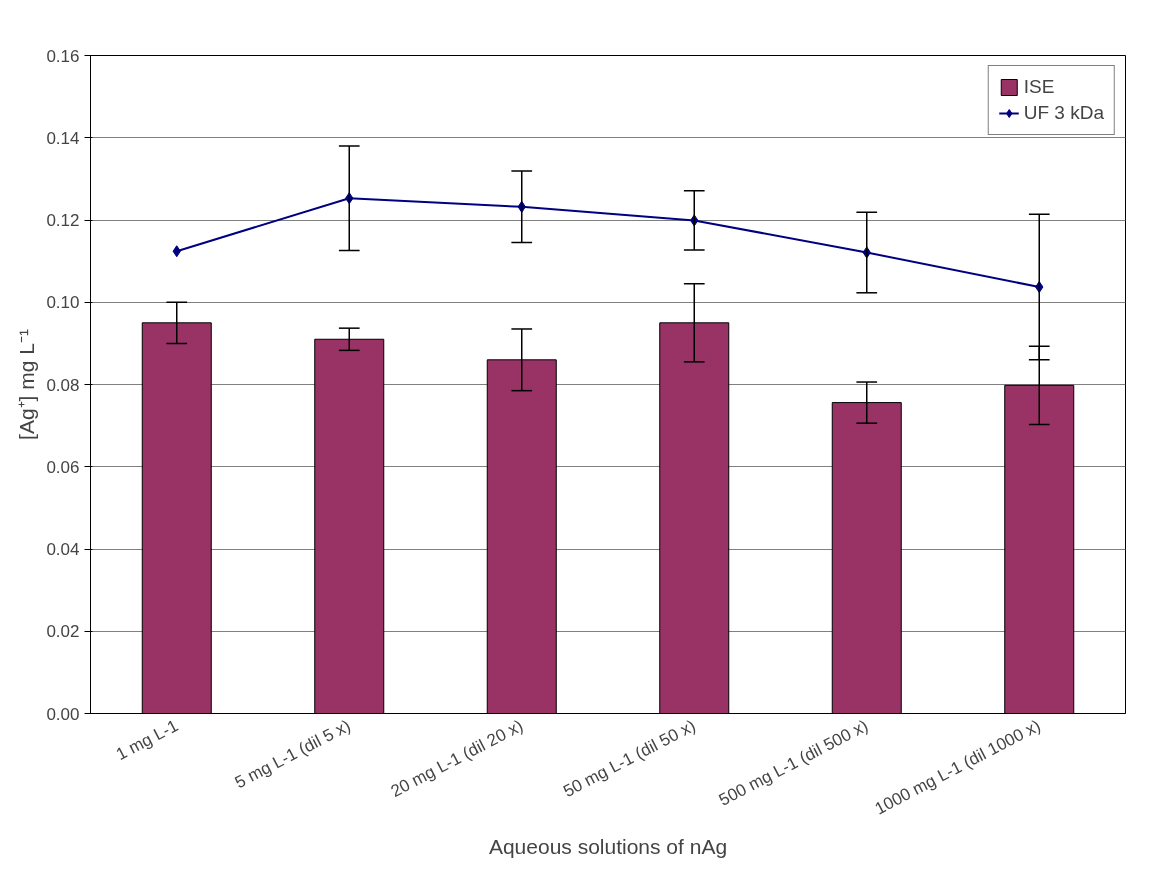 The image size is (1162, 875). Describe the element at coordinates (793, 763) in the screenshot. I see `x-tick-label: 500 mg L-1 (dil 500 x)` at that location.